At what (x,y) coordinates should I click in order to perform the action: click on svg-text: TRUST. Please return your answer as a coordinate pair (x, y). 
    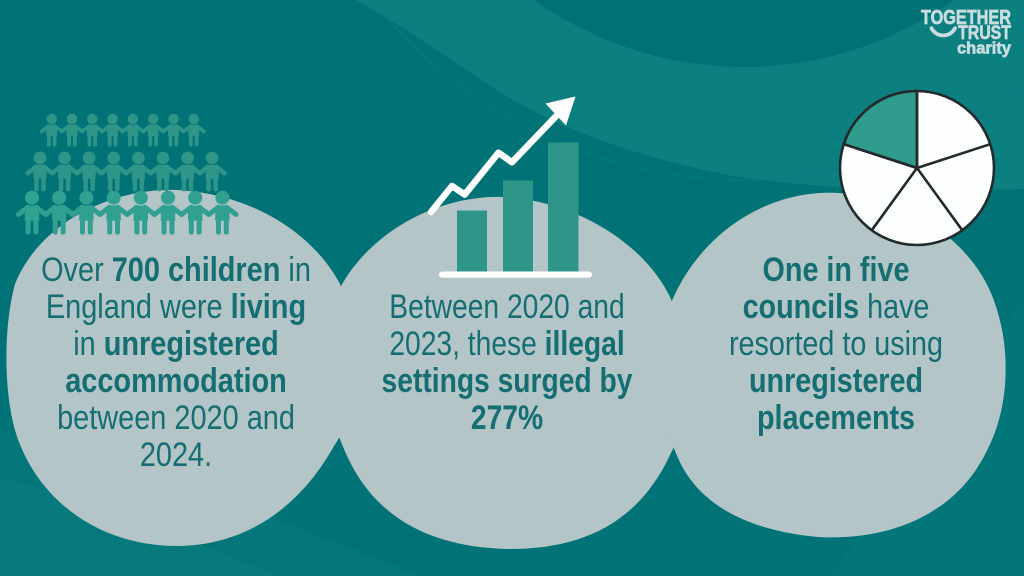
    Looking at the image, I should click on (984, 33).